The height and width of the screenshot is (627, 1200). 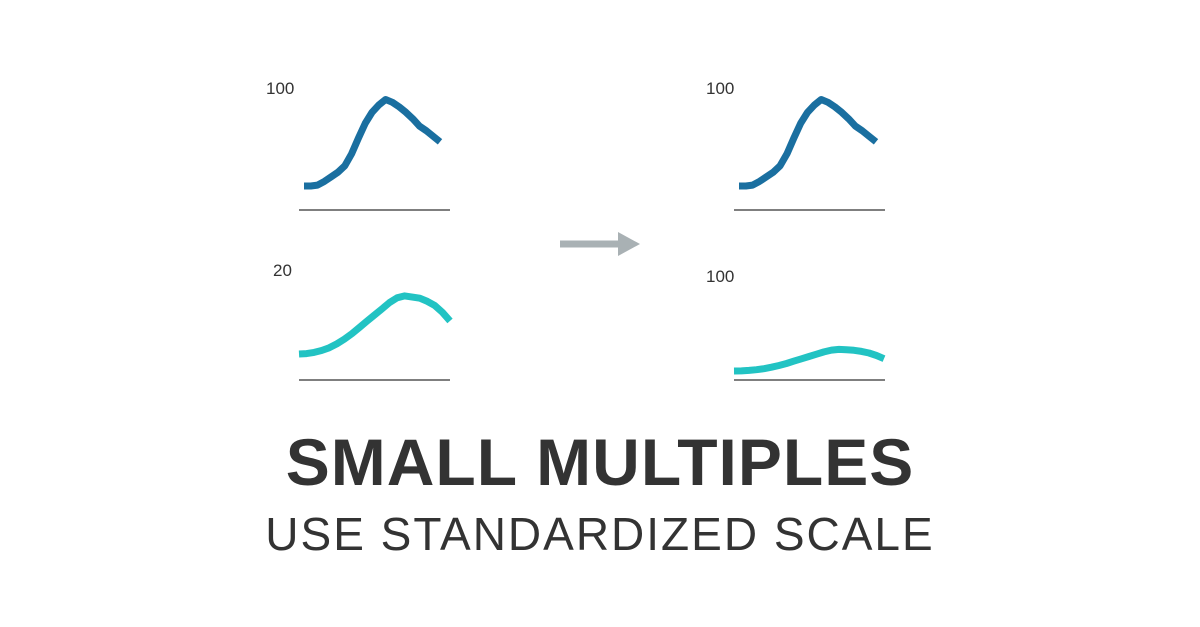 What do you see at coordinates (282, 270) in the screenshot?
I see `y-max-label: 20` at bounding box center [282, 270].